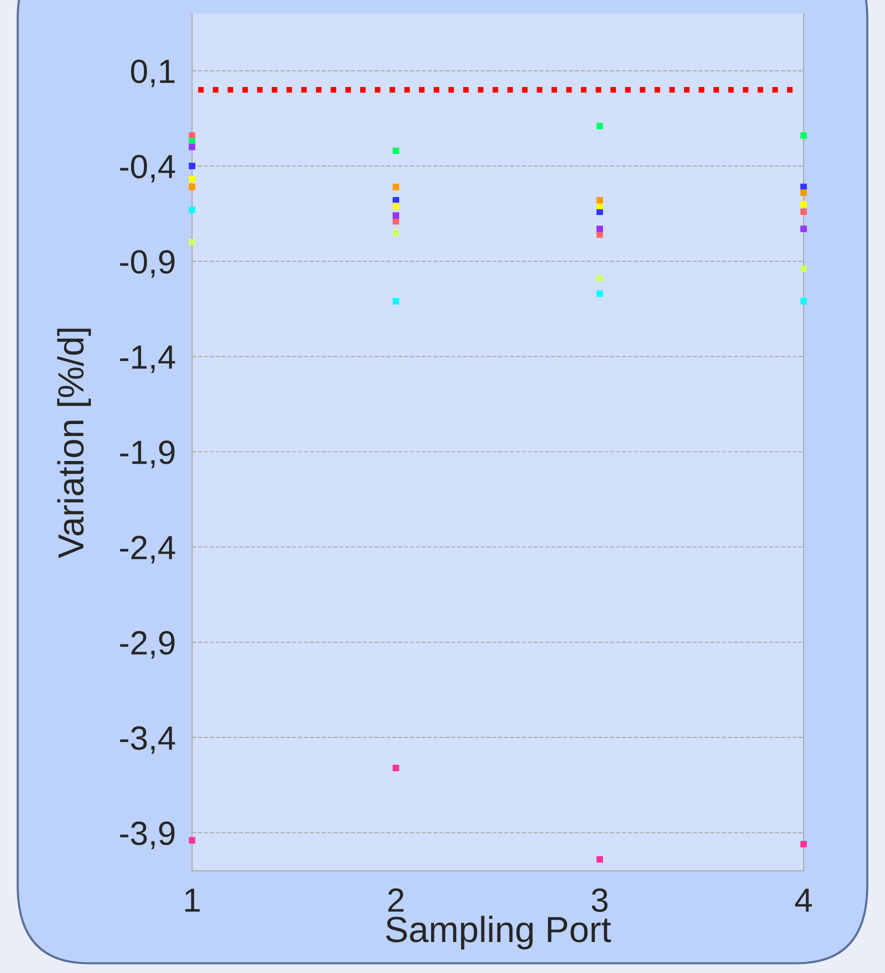 The height and width of the screenshot is (973, 885). I want to click on x-tick-label: 2, so click(396, 900).